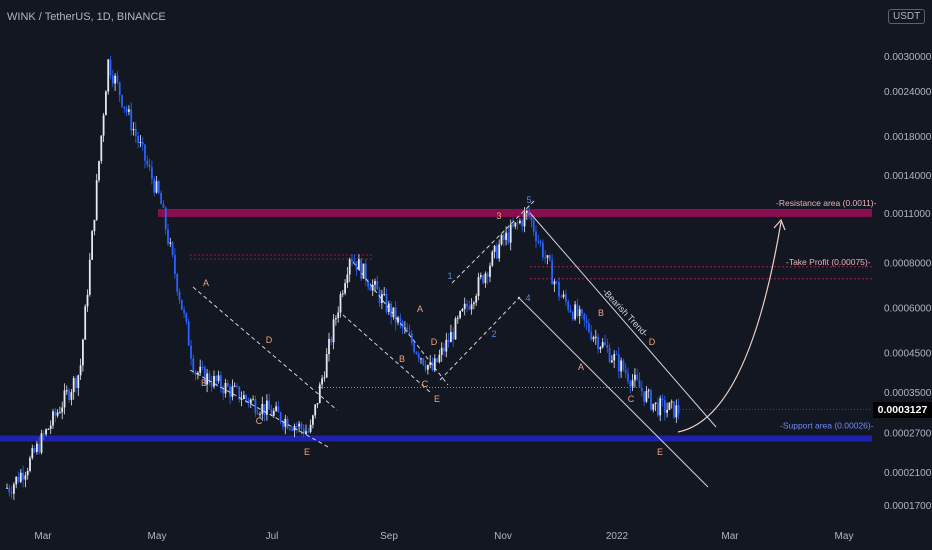 This screenshot has width=932, height=550. What do you see at coordinates (515, 212) in the screenshot?
I see `resistance-band` at bounding box center [515, 212].